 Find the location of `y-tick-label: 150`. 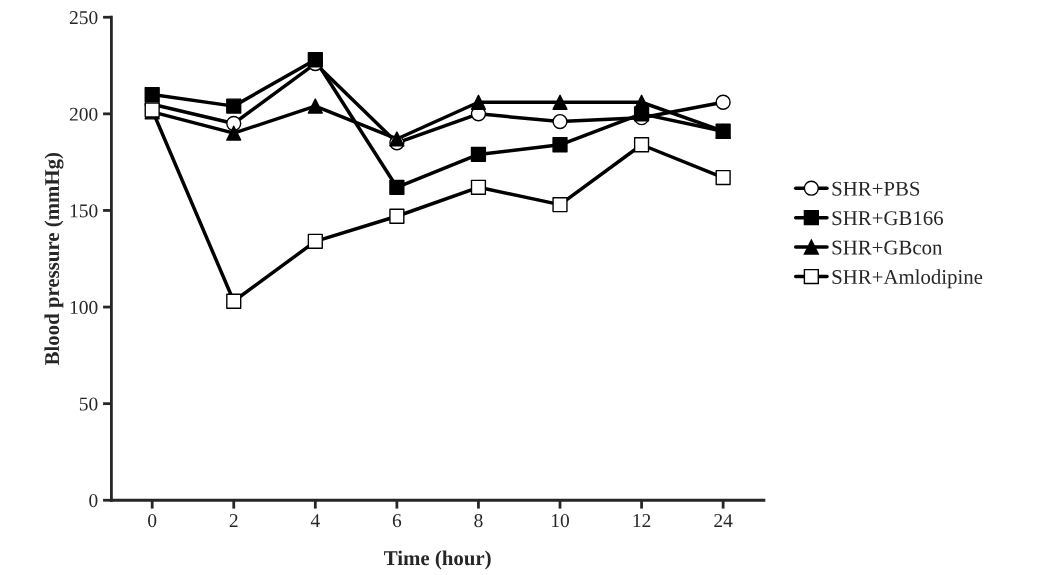

y-tick-label: 150 is located at coordinates (84, 211).